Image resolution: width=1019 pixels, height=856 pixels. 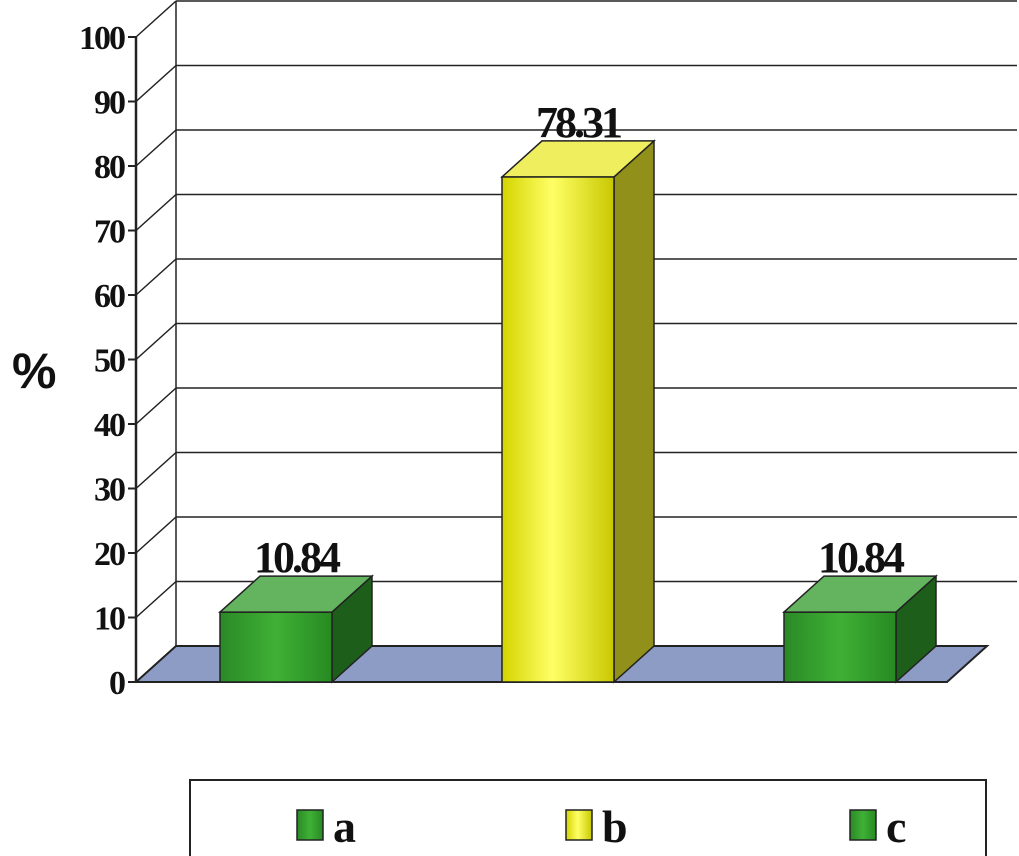 I want to click on data-label-b: 78.31, so click(x=578, y=122).